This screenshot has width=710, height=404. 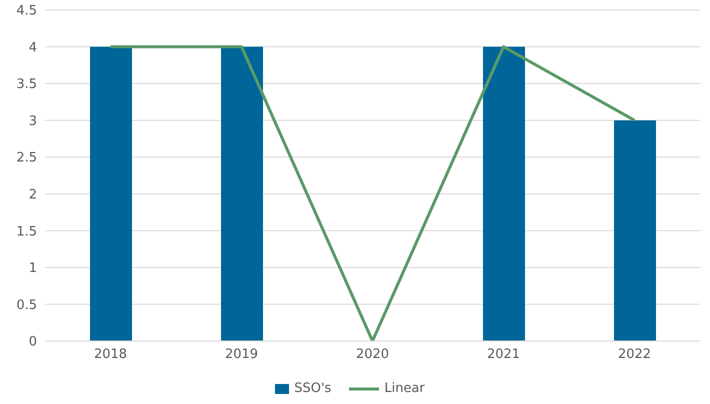 I want to click on y-tick-label: 4.5, so click(x=26, y=11).